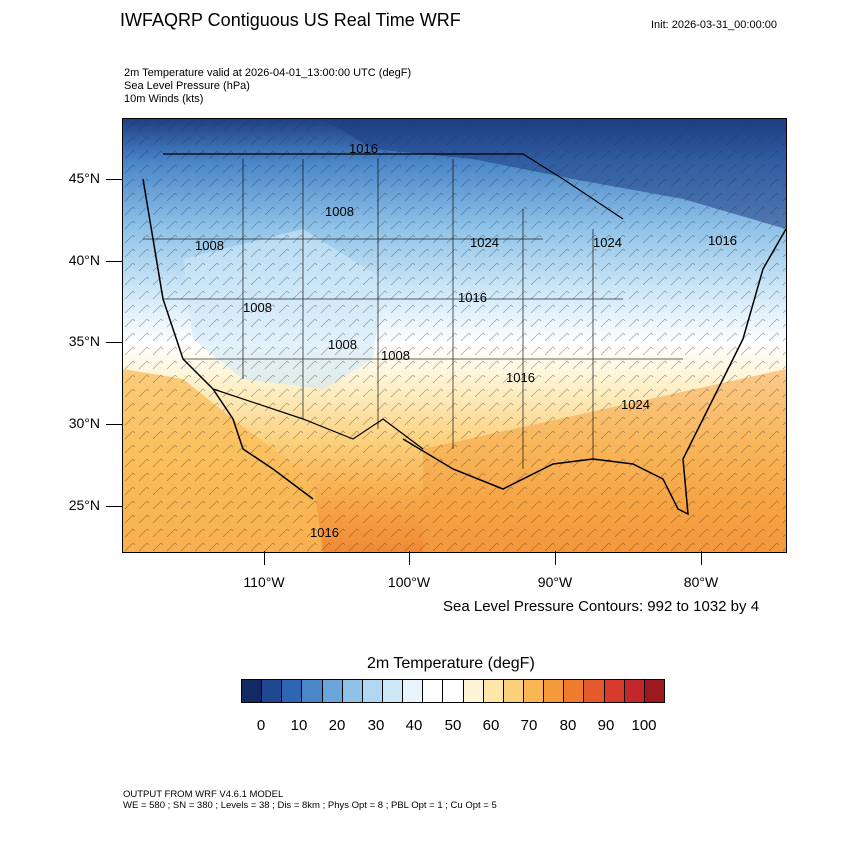 Image resolution: width=850 pixels, height=850 pixels. Describe the element at coordinates (164, 99) in the screenshot. I see `field-winds-label: 10m Winds (kts)` at that location.